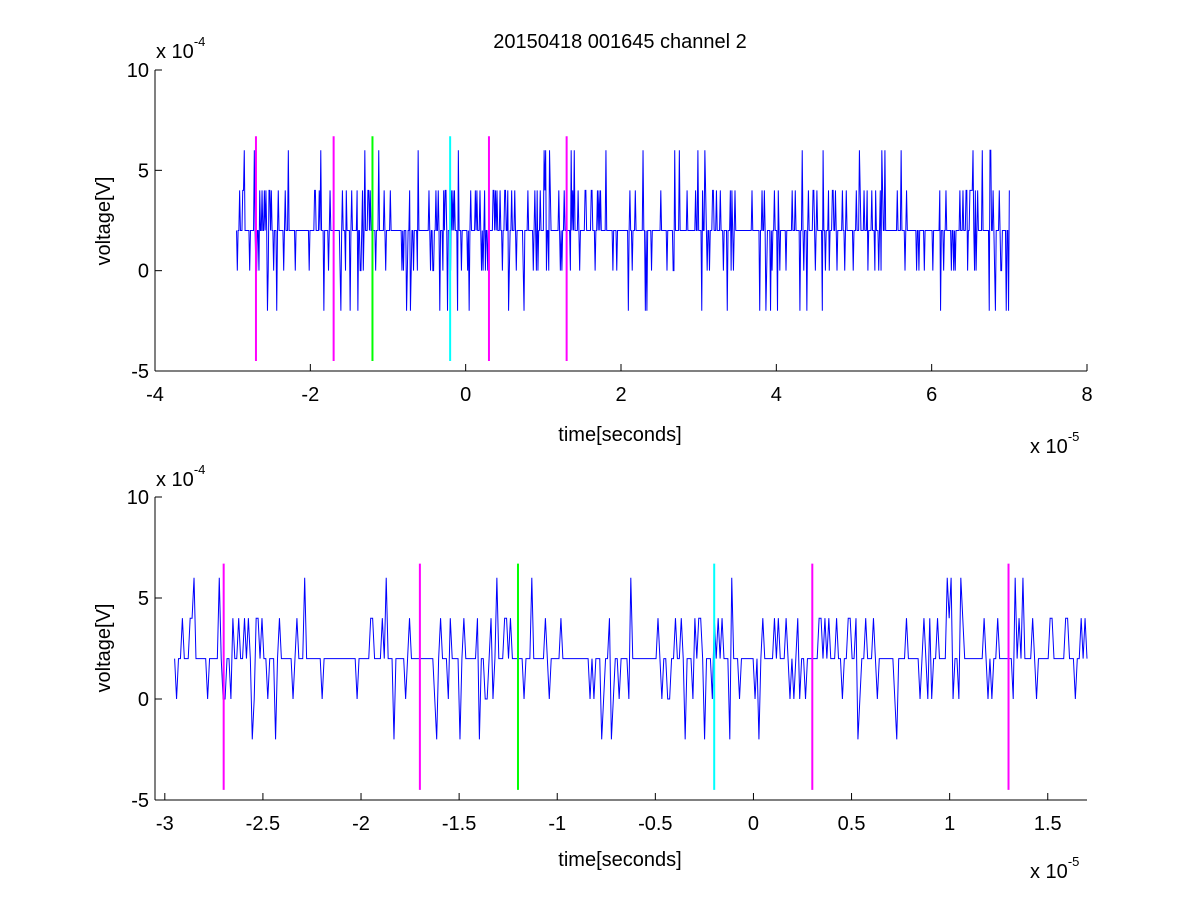 The width and height of the screenshot is (1200, 901). Describe the element at coordinates (143, 700) in the screenshot. I see `bottom-y-tick-label: 0` at that location.